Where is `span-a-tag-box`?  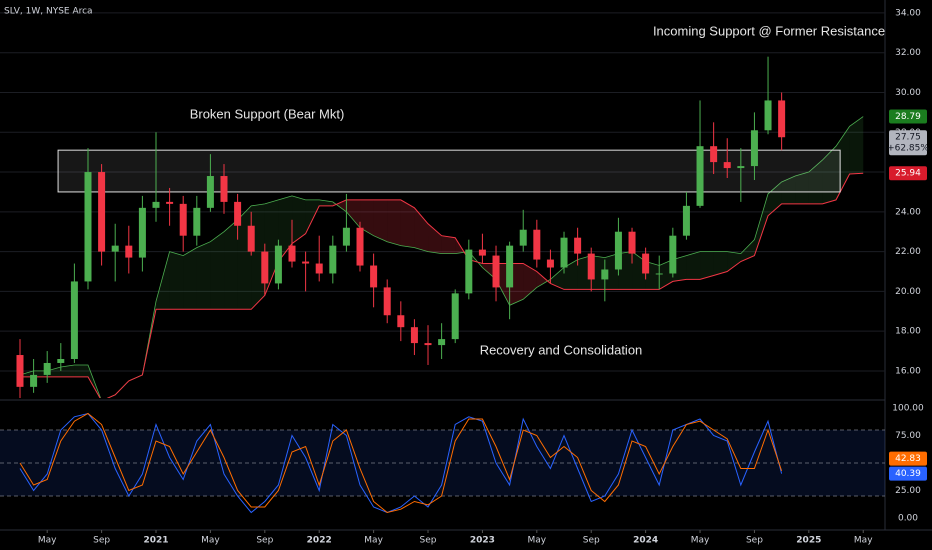 span-a-tag-box is located at coordinates (908, 116).